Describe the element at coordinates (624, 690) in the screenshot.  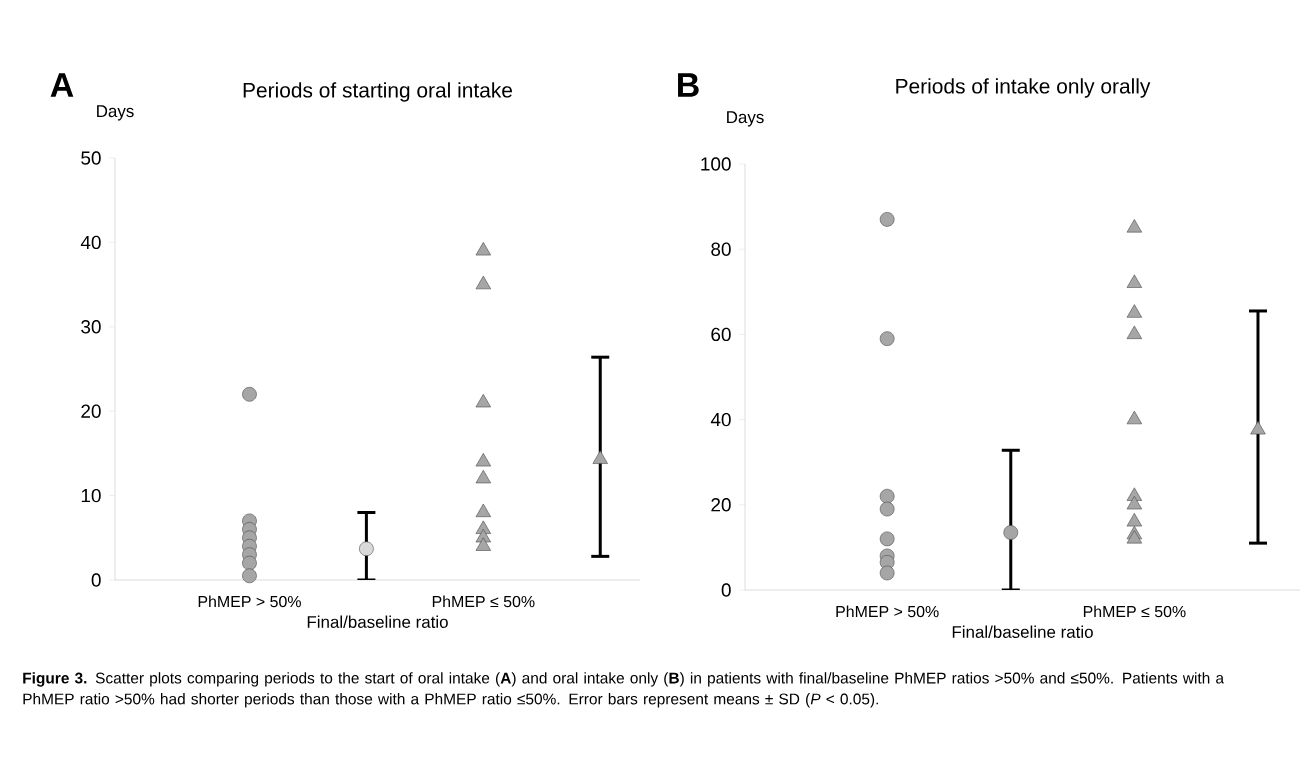
I see `text: Figure 3. Scatter plots comparing periods to the start of oral intake (A) and oral intake only (B) in patients with final/baseline PhMEP ratios >50% and ≤50%. Patients with a PhMEP ratio >50% had shorter periods than those with a PhMEP ratio ≤50%. Error bars represent means ± SD (P < 0.05).` at that location.